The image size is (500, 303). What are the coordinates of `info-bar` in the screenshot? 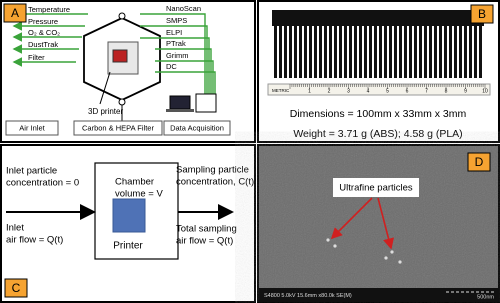 It's located at (379, 295).